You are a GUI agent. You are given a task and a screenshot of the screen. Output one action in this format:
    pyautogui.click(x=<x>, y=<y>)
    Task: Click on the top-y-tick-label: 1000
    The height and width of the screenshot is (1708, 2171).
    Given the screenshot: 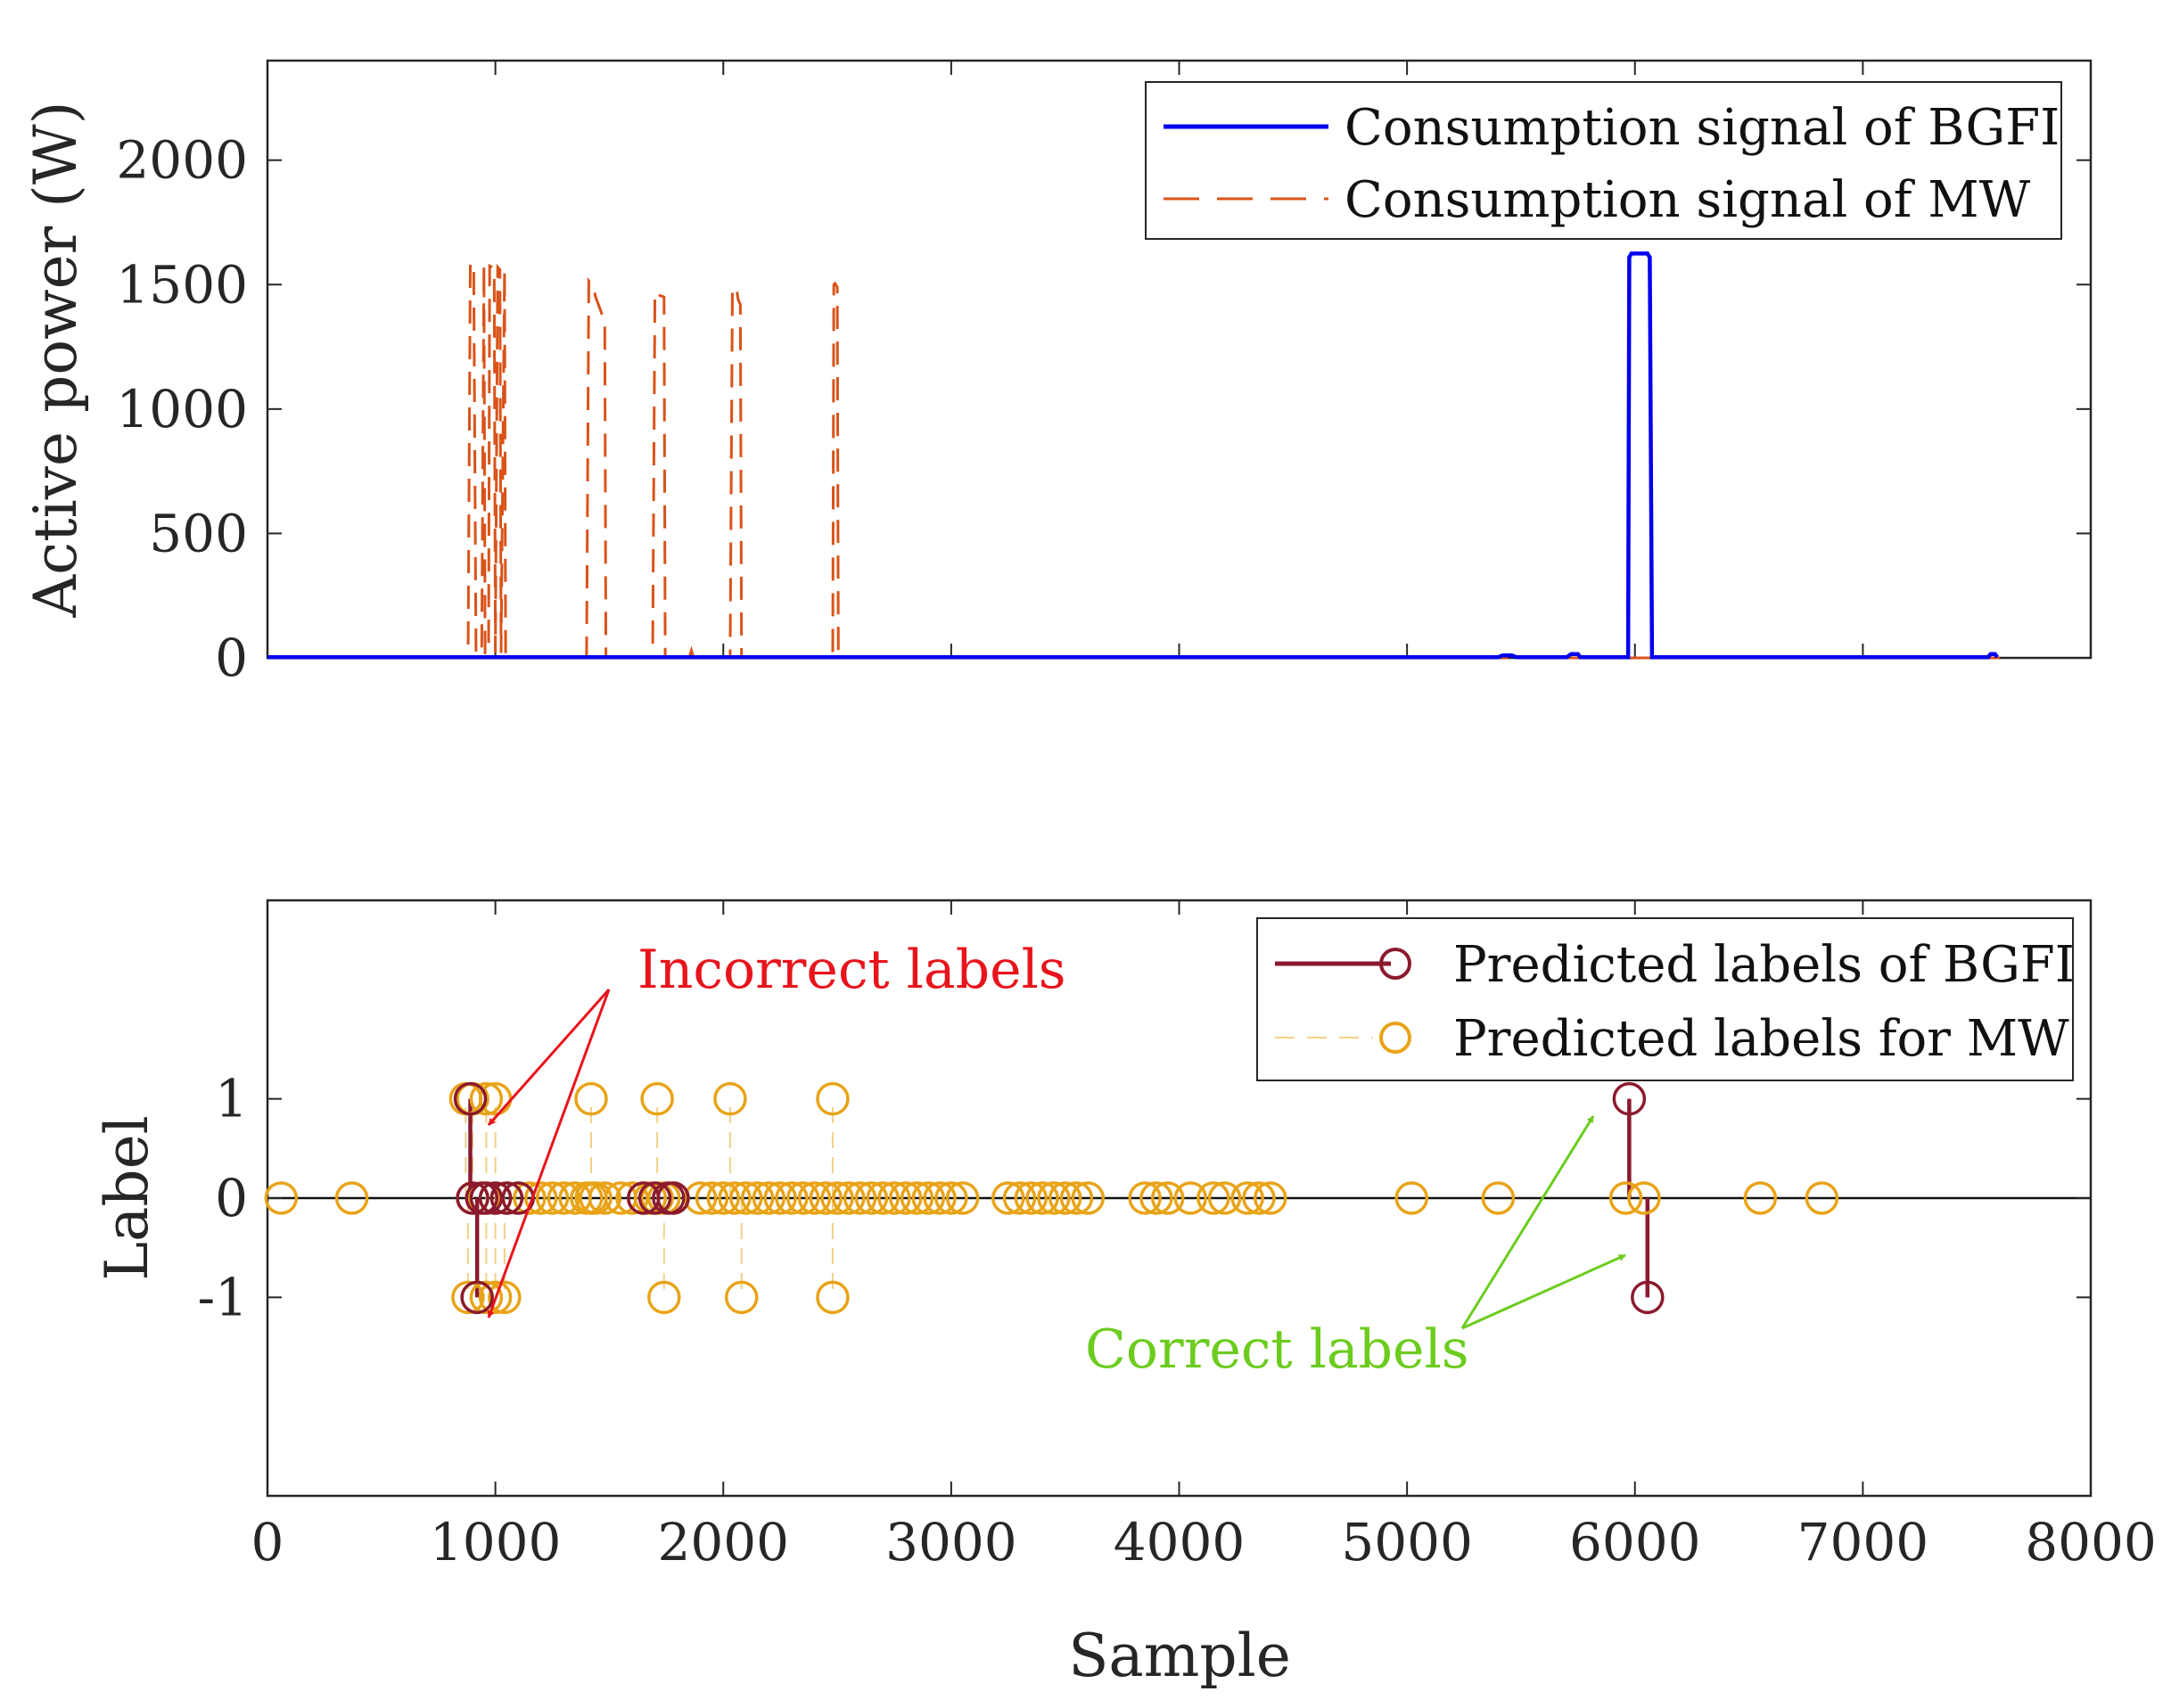 What is the action you would take?
    pyautogui.click(x=182, y=409)
    